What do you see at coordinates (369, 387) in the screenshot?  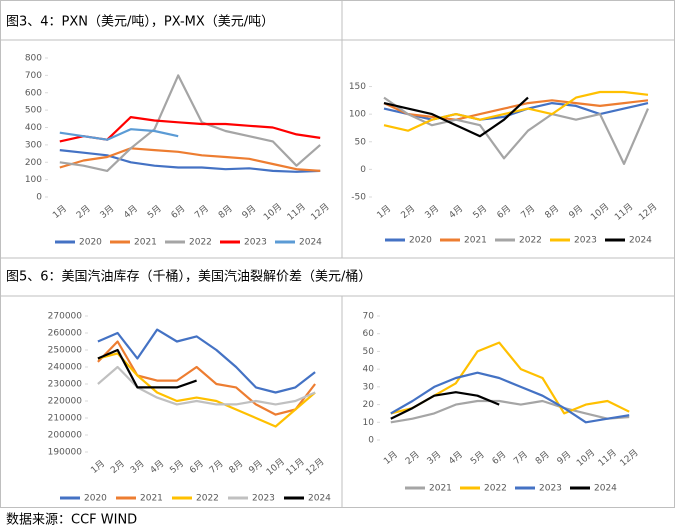 I see `y-tick-label: 30` at bounding box center [369, 387].